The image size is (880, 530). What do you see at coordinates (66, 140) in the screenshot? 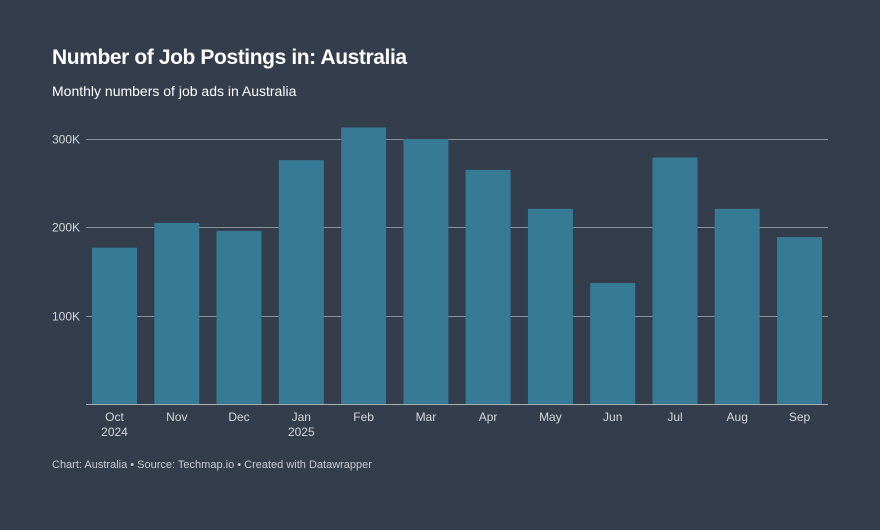
I see `y-tick-label: 300K` at bounding box center [66, 140].